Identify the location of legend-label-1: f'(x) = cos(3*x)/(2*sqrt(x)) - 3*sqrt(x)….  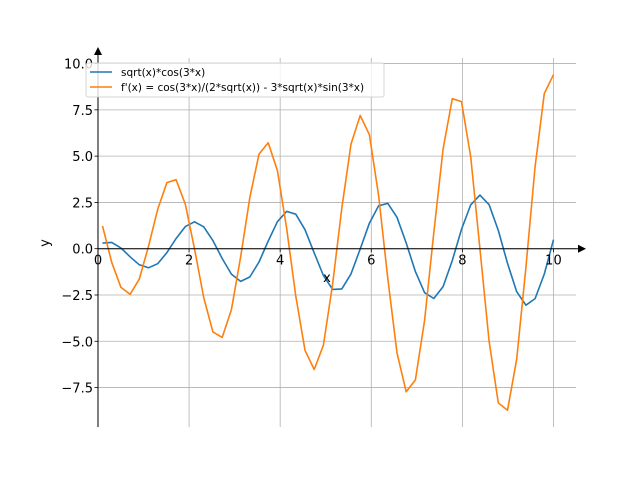
(242, 88).